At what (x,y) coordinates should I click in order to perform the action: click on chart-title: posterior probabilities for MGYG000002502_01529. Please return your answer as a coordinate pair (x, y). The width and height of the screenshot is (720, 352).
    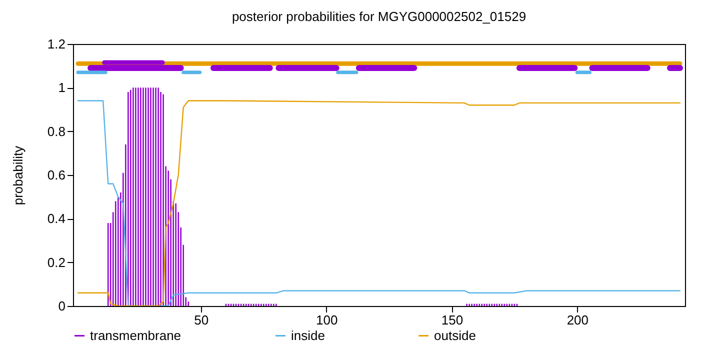
    Looking at the image, I should click on (379, 16).